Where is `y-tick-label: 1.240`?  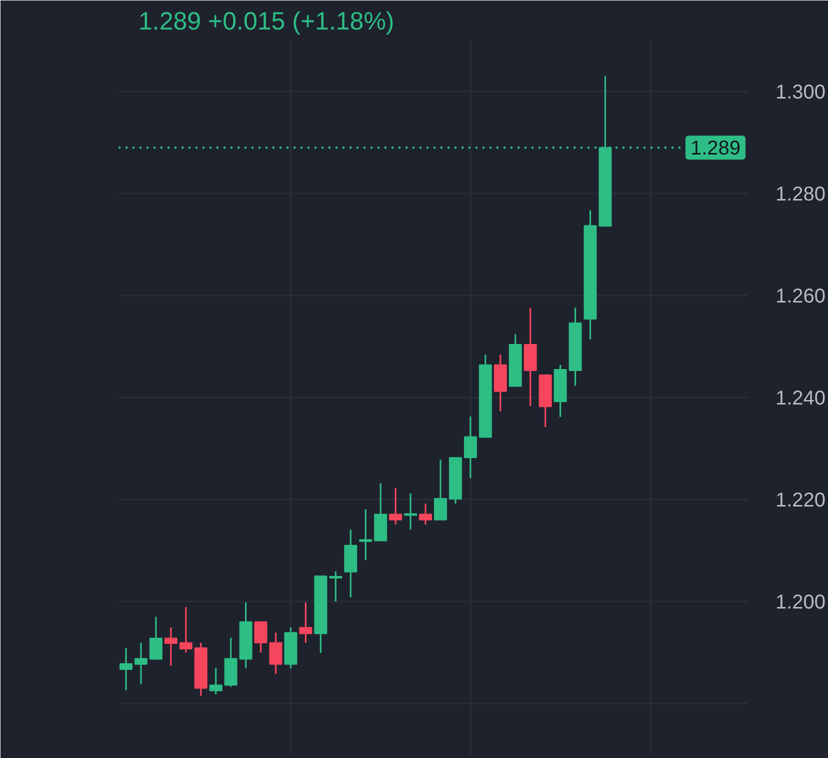 y-tick-label: 1.240 is located at coordinates (801, 399).